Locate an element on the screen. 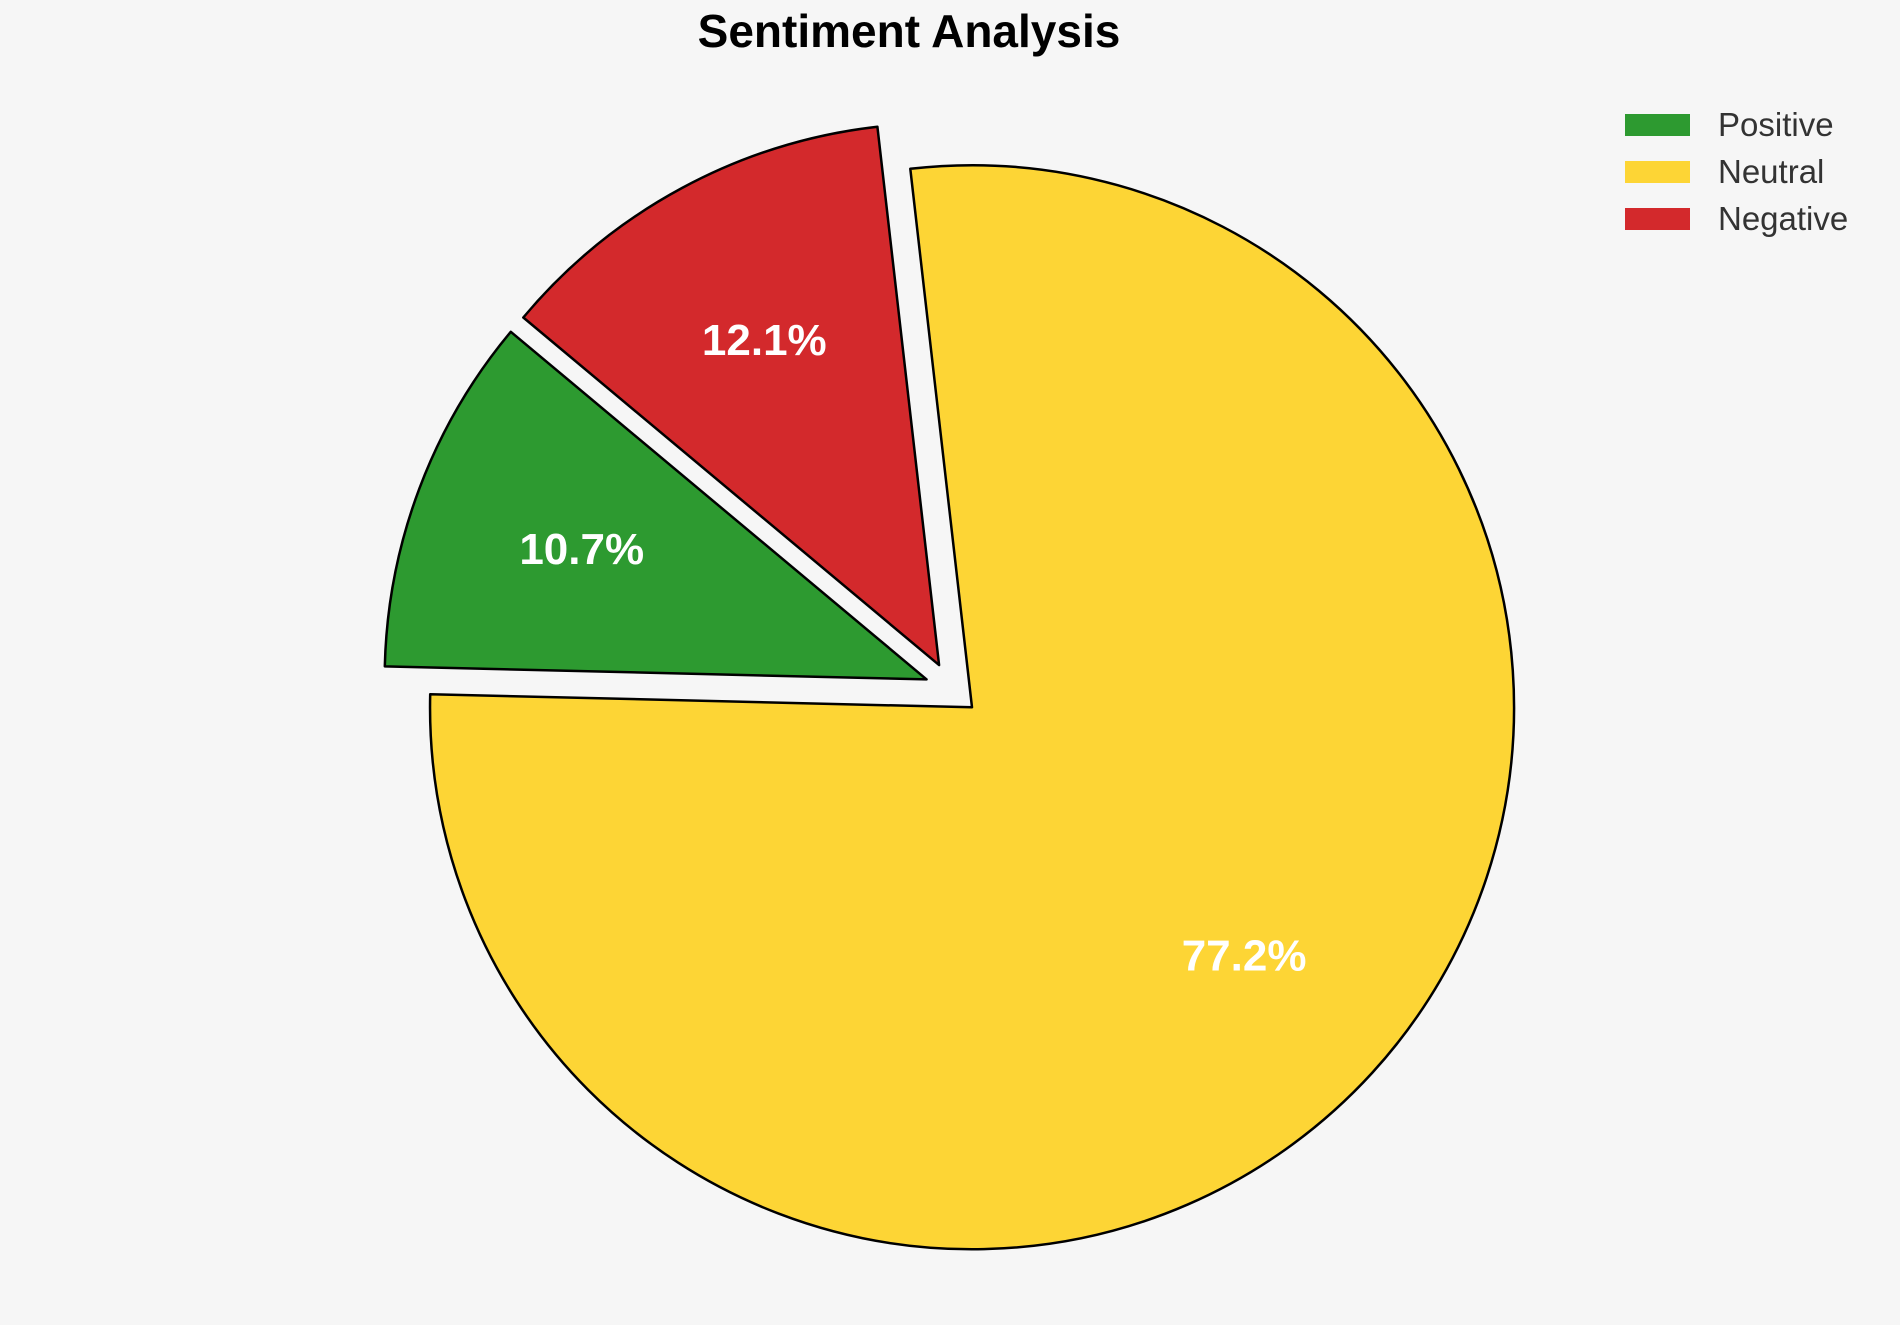  legend-item-negative: Negative is located at coordinates (1736, 218).